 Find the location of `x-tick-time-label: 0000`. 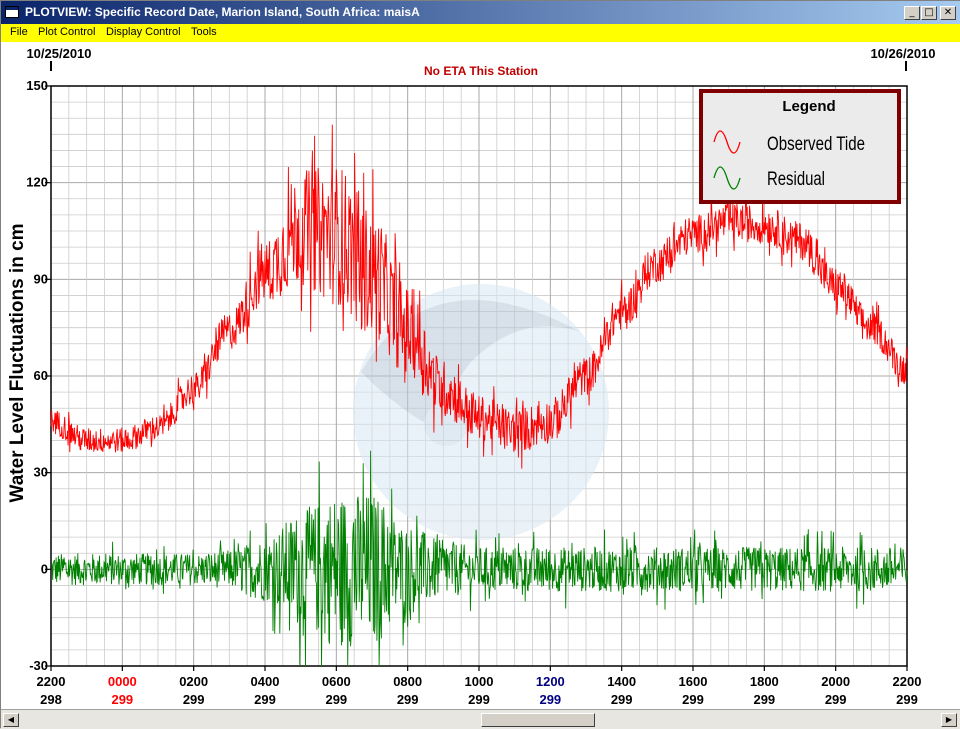

x-tick-time-label: 0000 is located at coordinates (122, 681).